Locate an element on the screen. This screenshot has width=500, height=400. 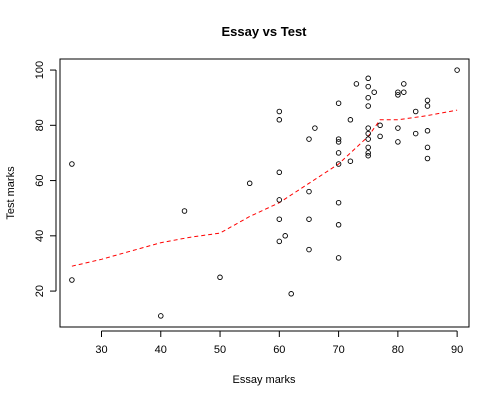
x-tick-label: 90 is located at coordinates (457, 350).